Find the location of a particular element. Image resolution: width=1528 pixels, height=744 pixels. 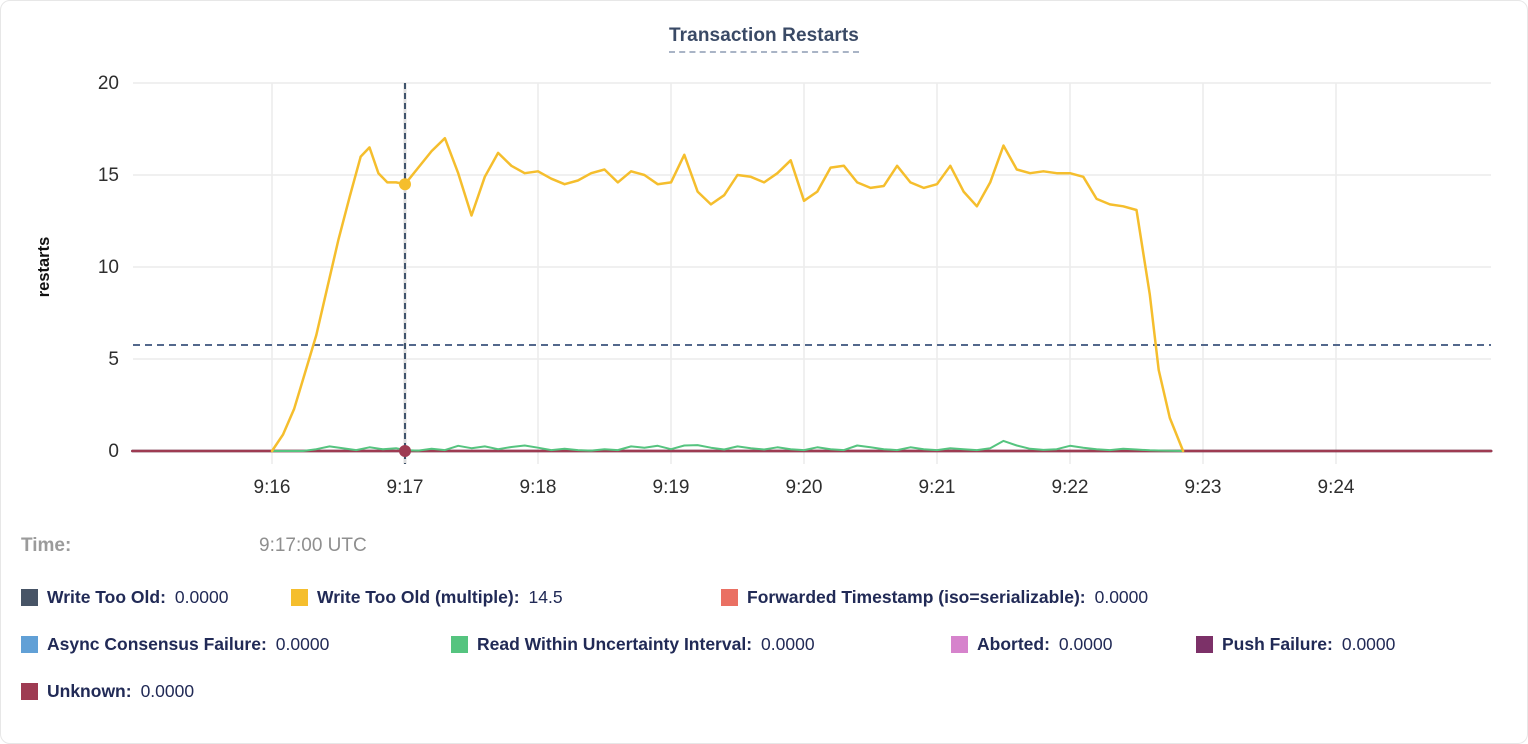

x-tick-label: 9:16 is located at coordinates (272, 487).